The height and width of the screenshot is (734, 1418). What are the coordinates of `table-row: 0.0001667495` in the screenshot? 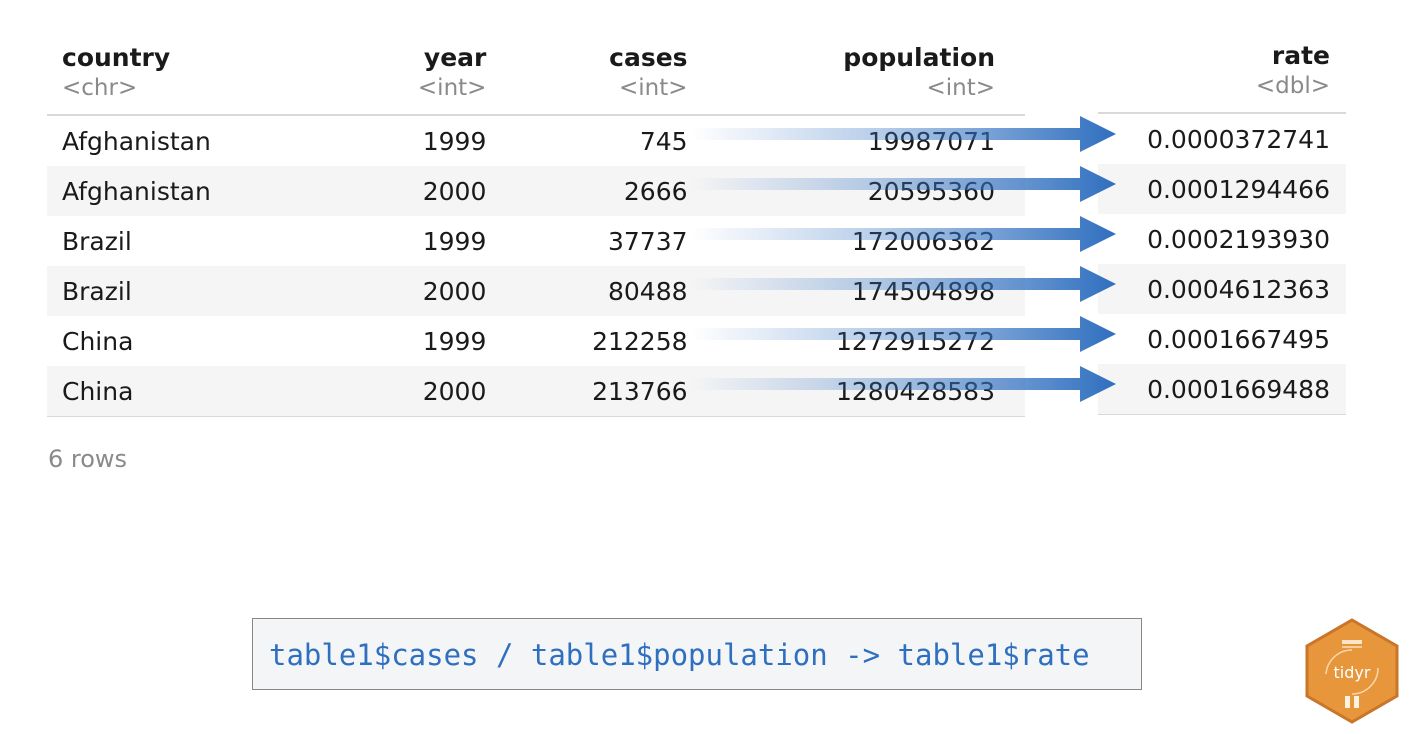 It's located at (1222, 339).